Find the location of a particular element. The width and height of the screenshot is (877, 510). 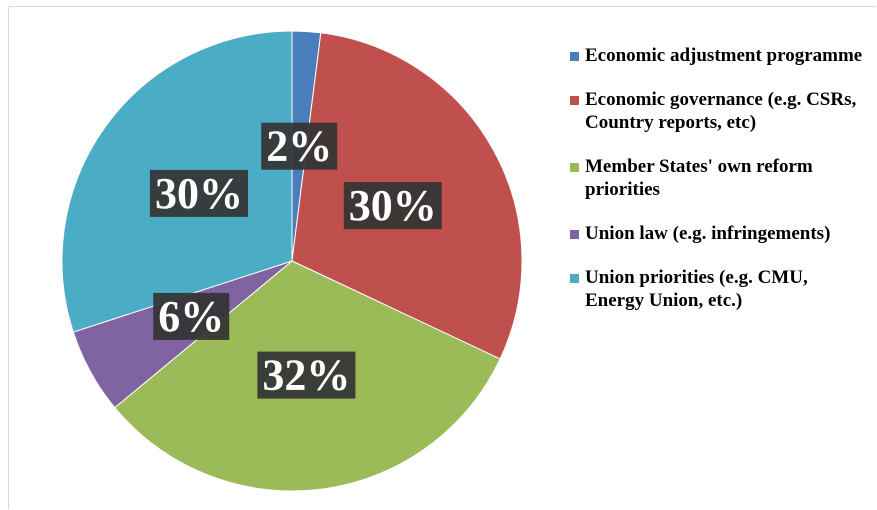

legend-entry: Economic adjustment programme is located at coordinates (720, 55).